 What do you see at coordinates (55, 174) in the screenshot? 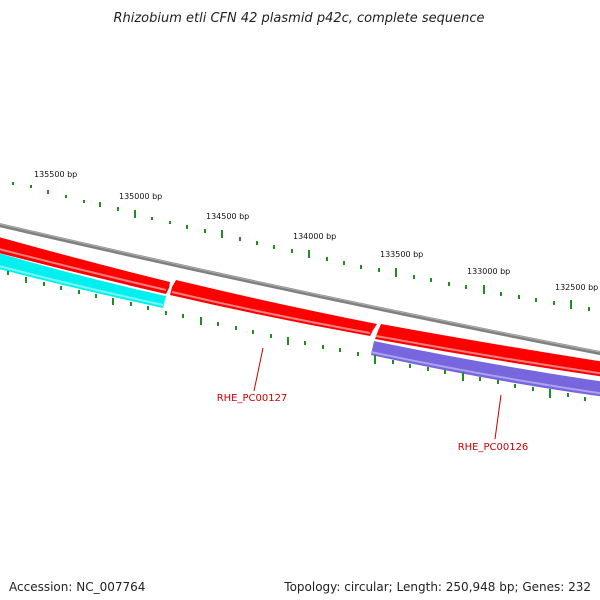
I see `tick-label: 135500 bp` at bounding box center [55, 174].